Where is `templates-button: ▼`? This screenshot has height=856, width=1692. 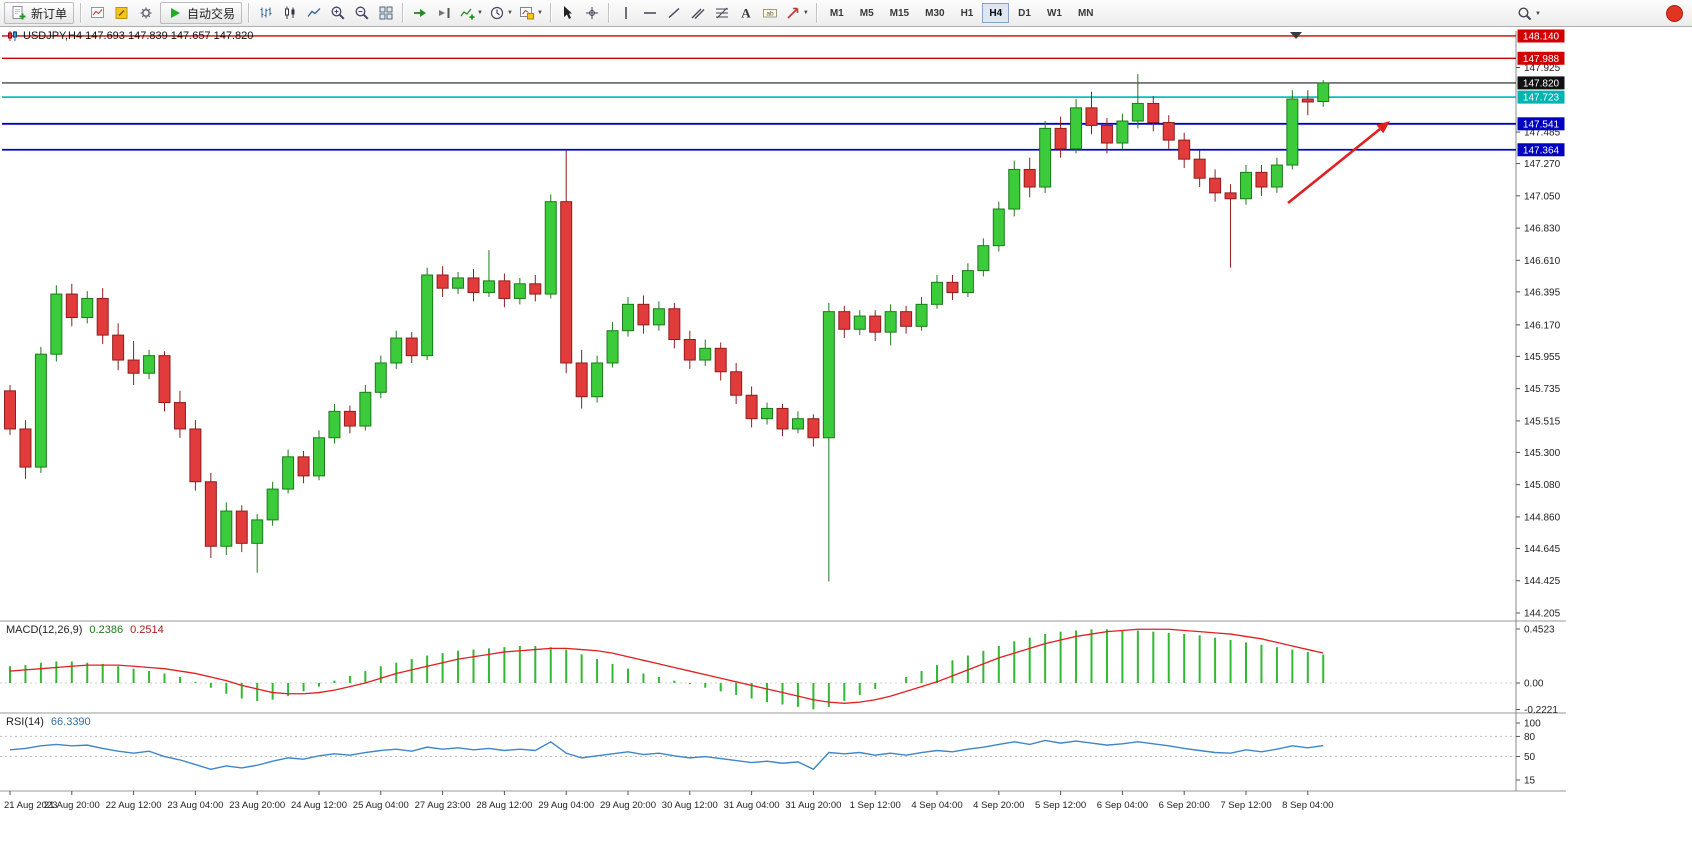
templates-button: ▼ is located at coordinates (531, 13).